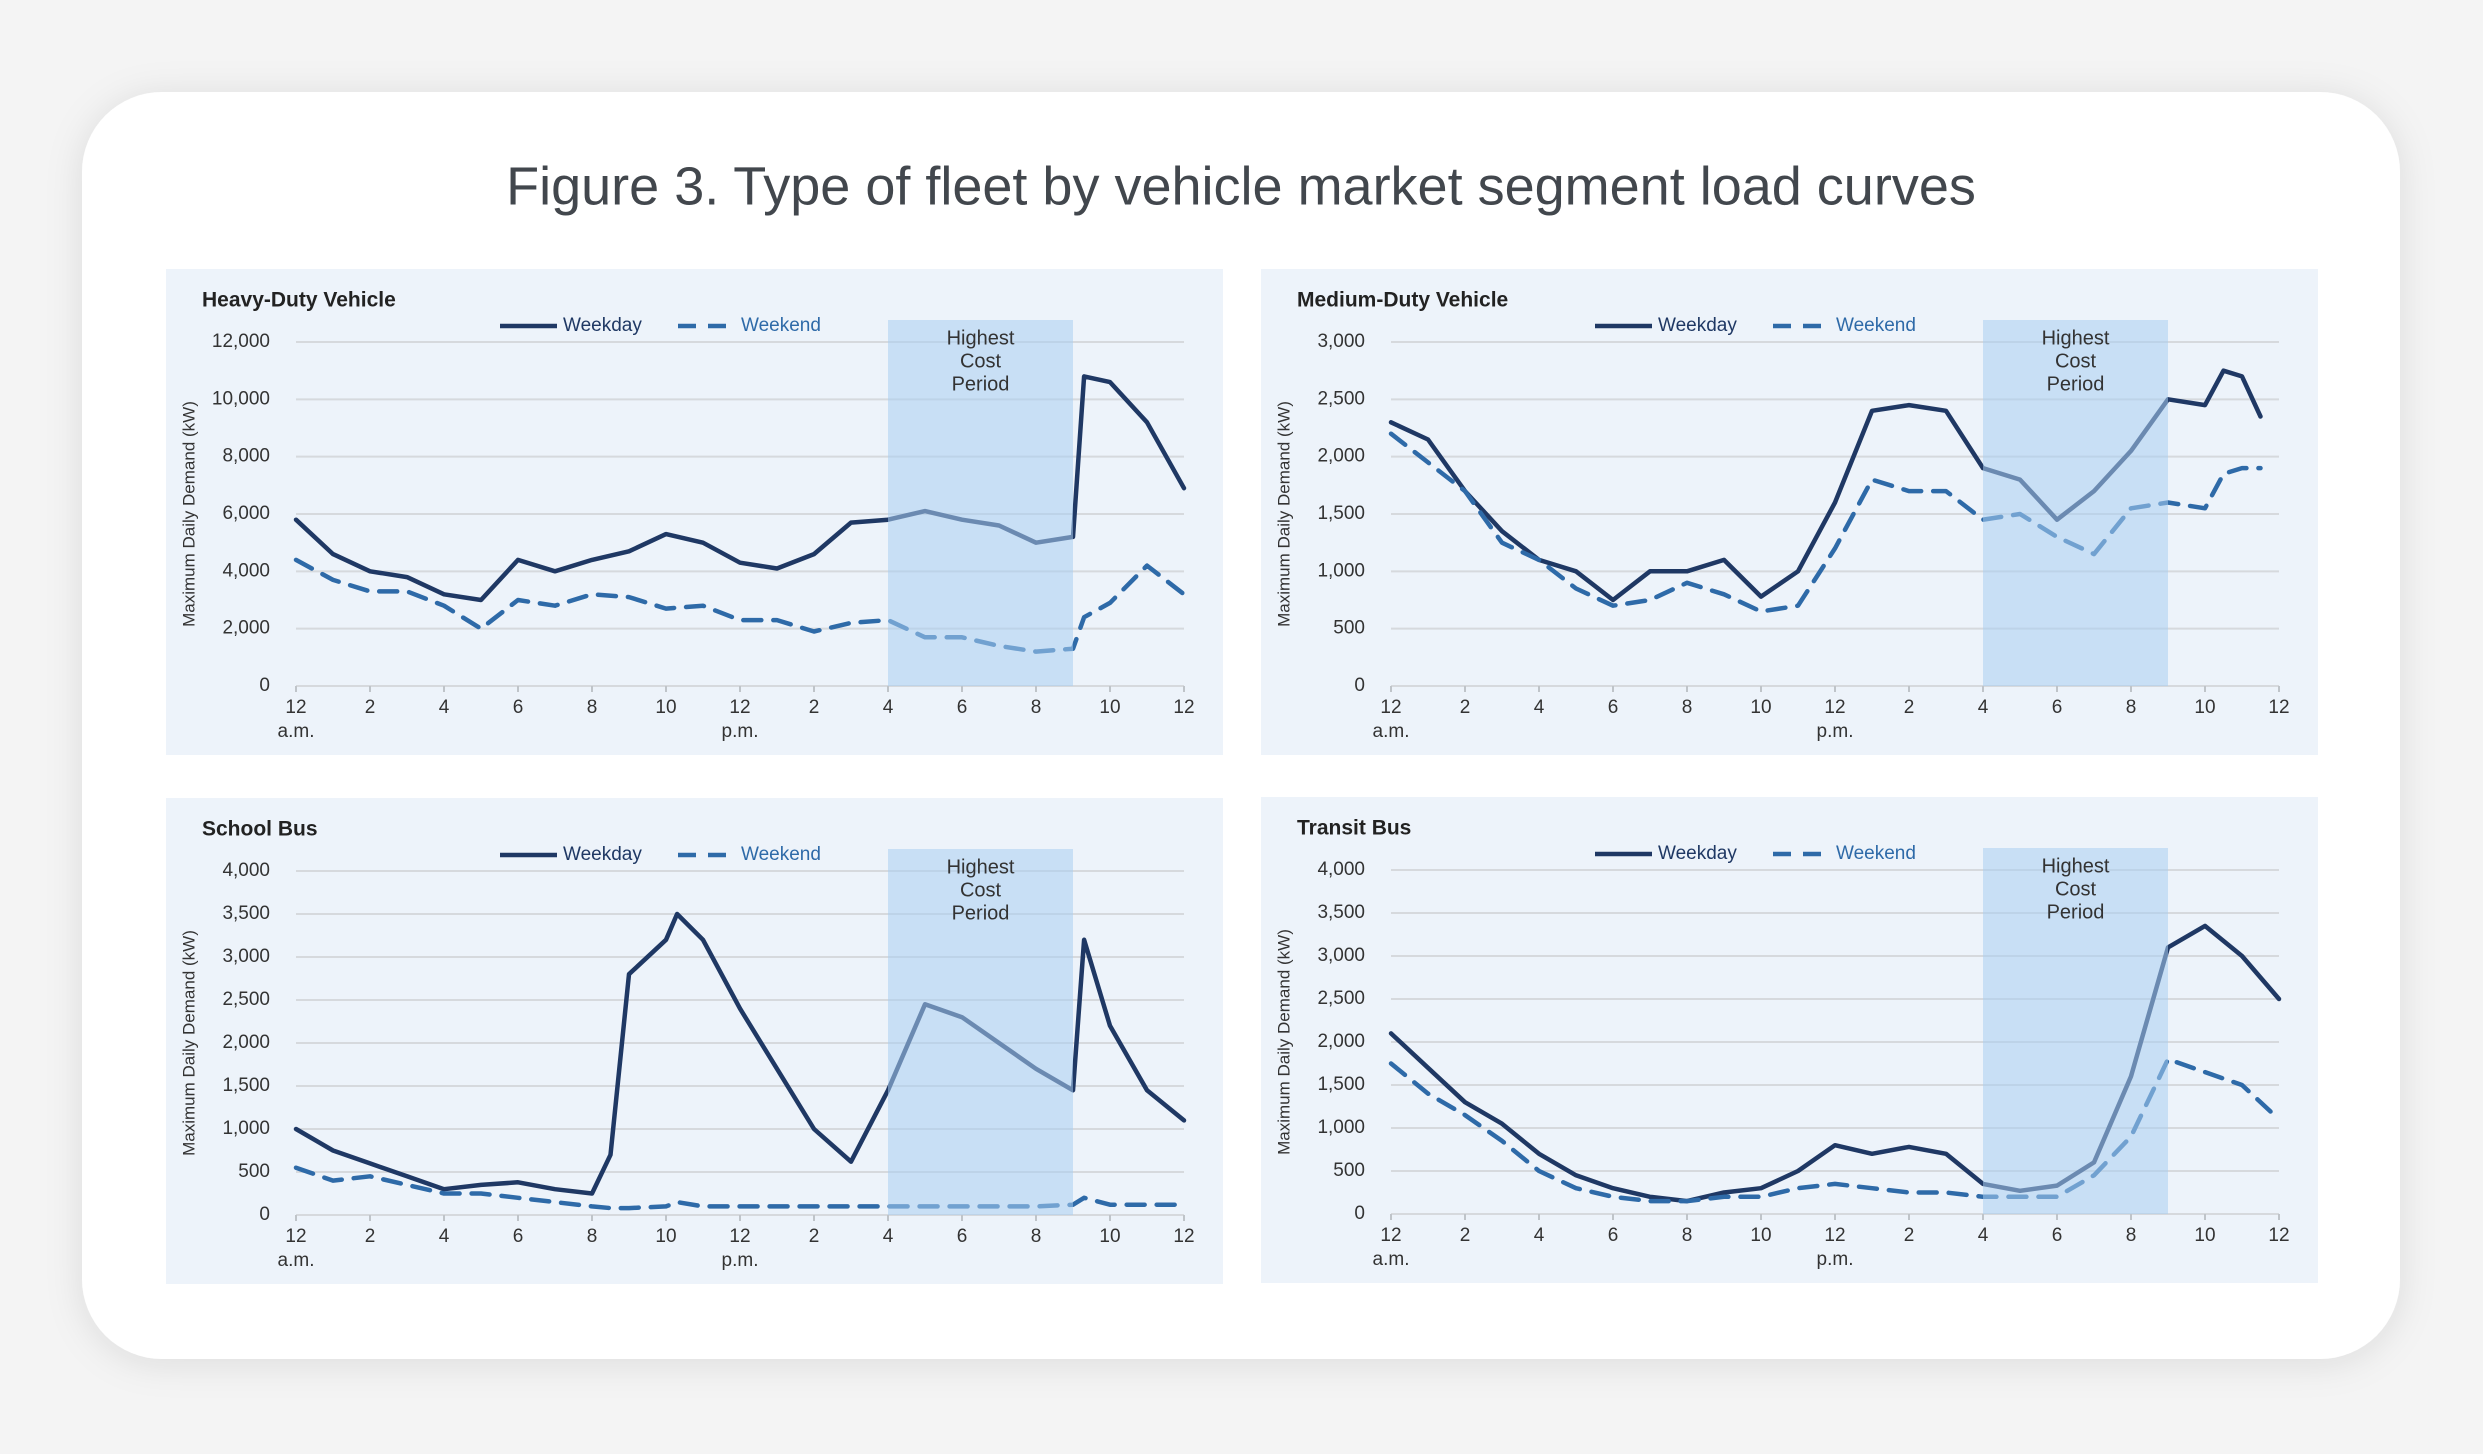 This screenshot has height=1454, width=2483. I want to click on chart-title: Medium-Duty Vehicle, so click(1402, 300).